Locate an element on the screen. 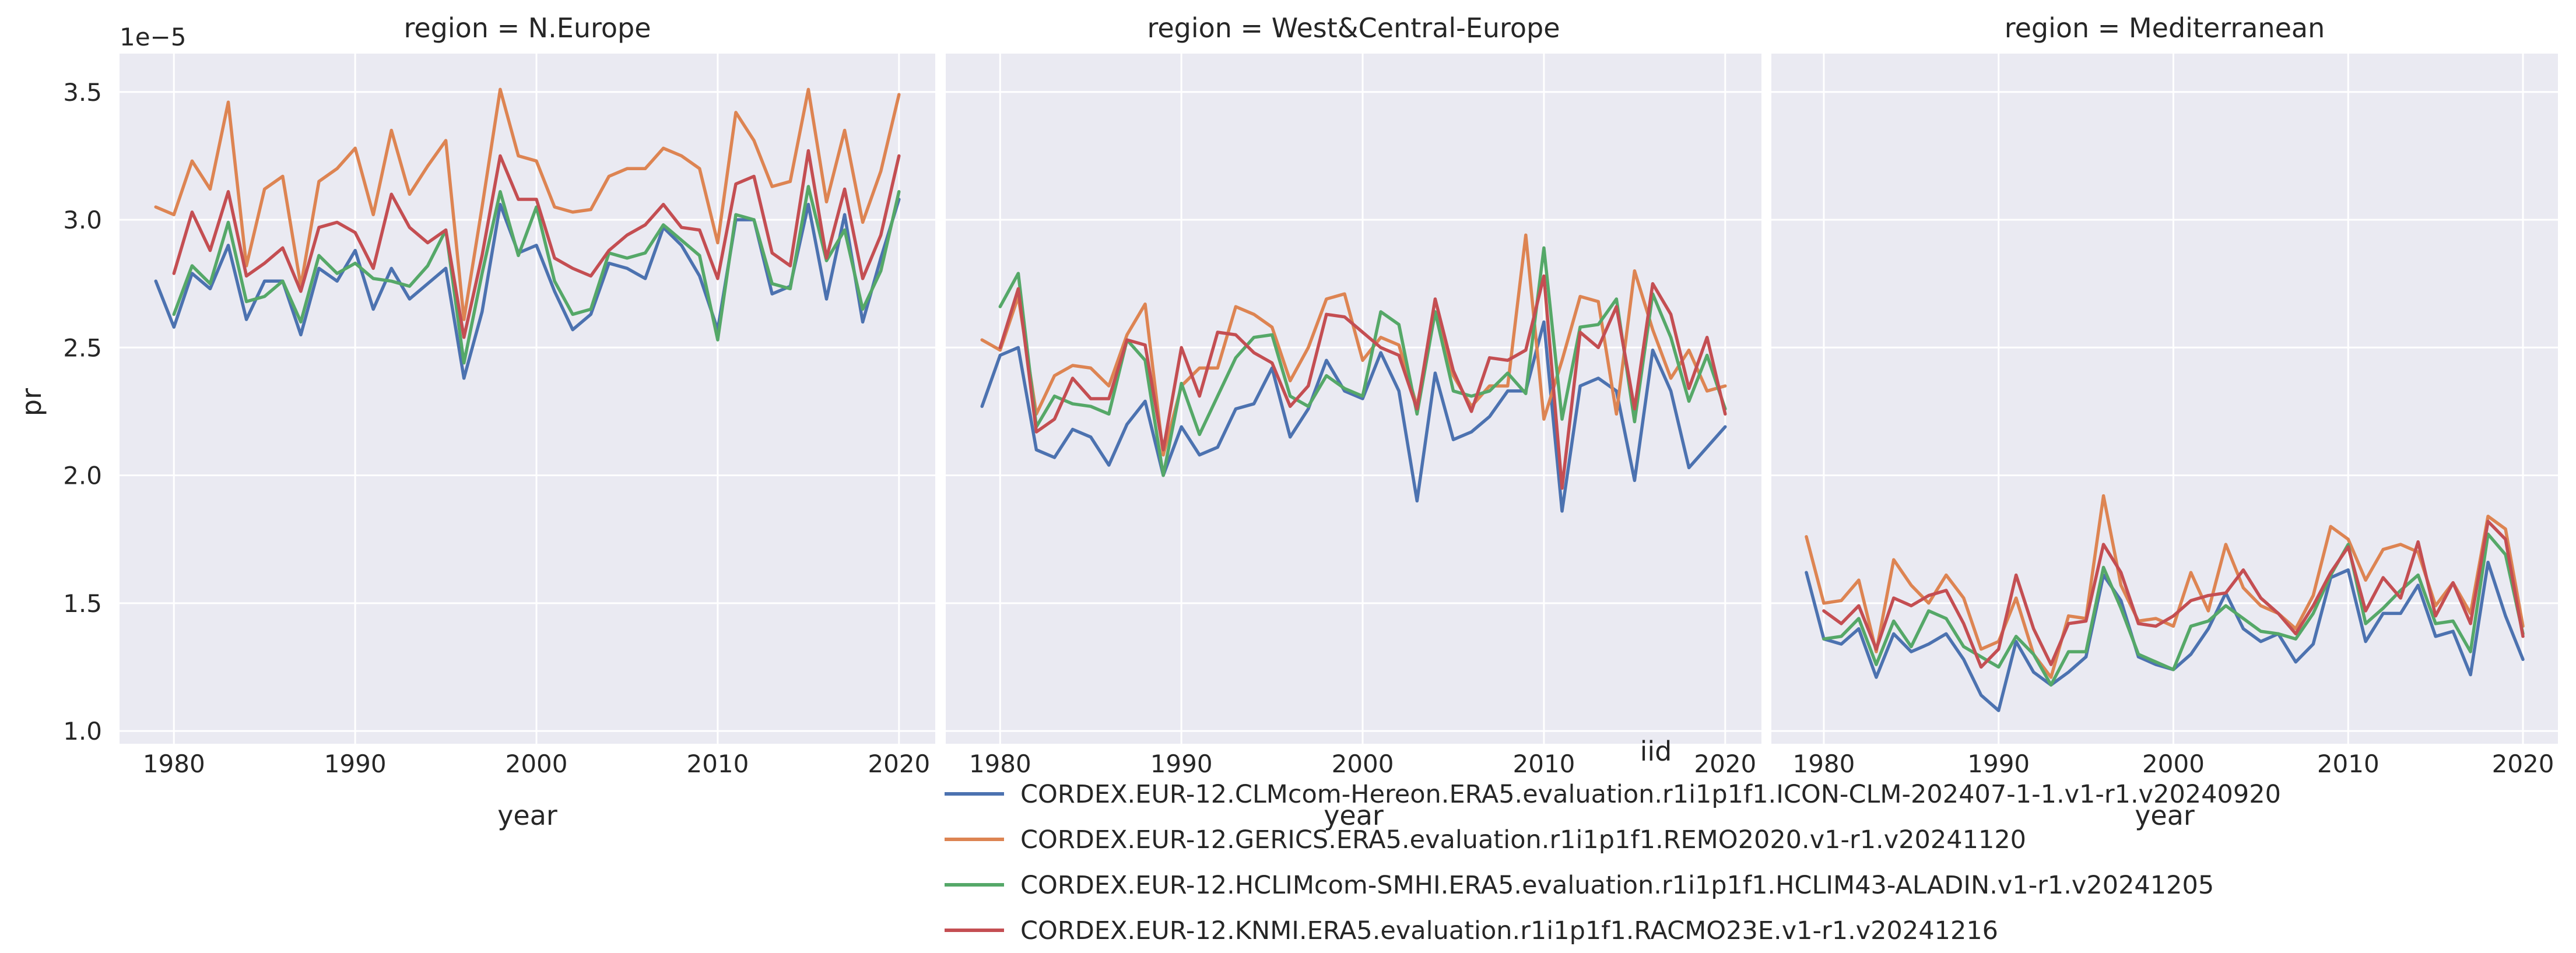  panel-title: region = West&Central-Europe is located at coordinates (1353, 28).